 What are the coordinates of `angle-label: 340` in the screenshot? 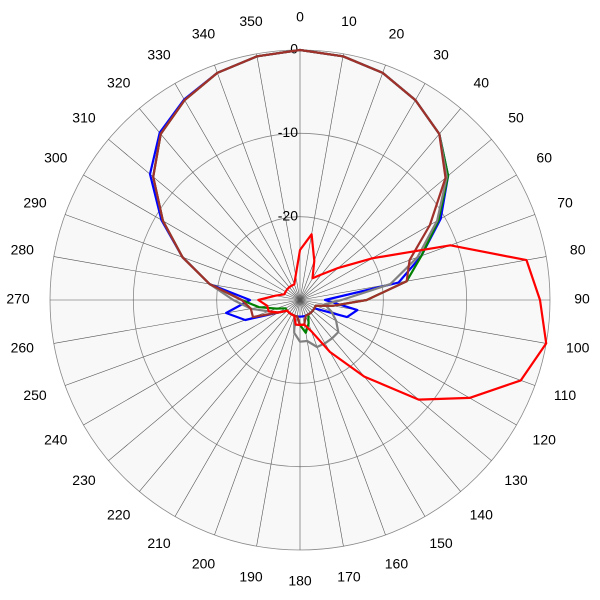 It's located at (204, 34).